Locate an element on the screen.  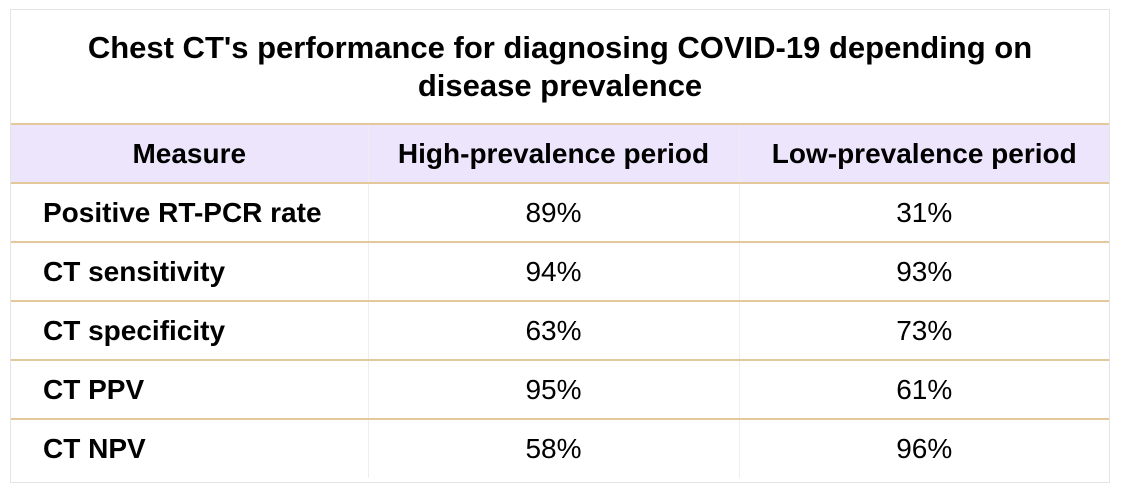
low-prevalence-value: 93% is located at coordinates (923, 271).